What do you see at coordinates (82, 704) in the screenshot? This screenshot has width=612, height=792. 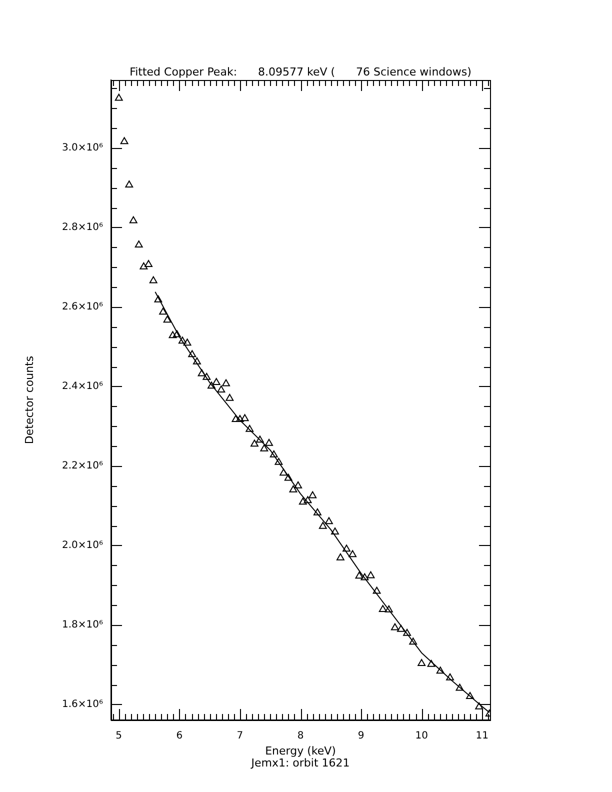 I see `y-tick-label: 1.6×10⁶` at bounding box center [82, 704].